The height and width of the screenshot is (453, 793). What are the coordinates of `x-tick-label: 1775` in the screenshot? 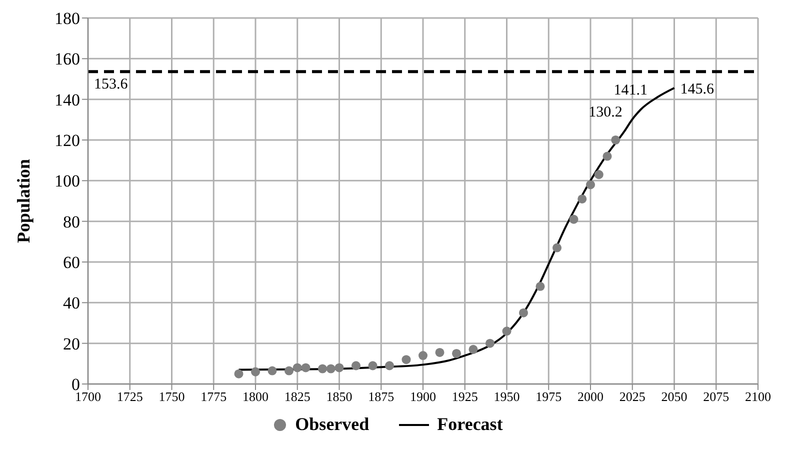 It's located at (213, 396).